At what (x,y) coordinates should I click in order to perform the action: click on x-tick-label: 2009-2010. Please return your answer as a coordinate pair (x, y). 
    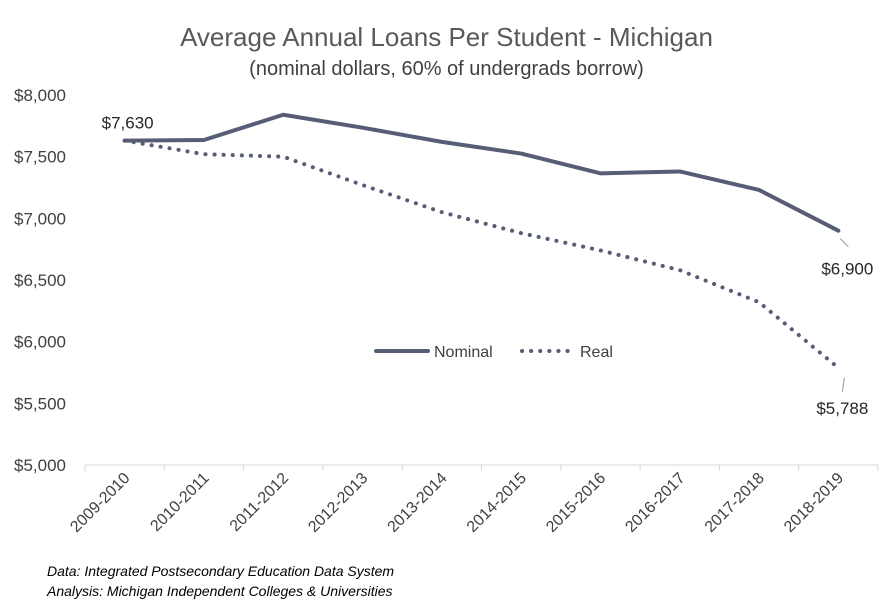
    Looking at the image, I should click on (100, 503).